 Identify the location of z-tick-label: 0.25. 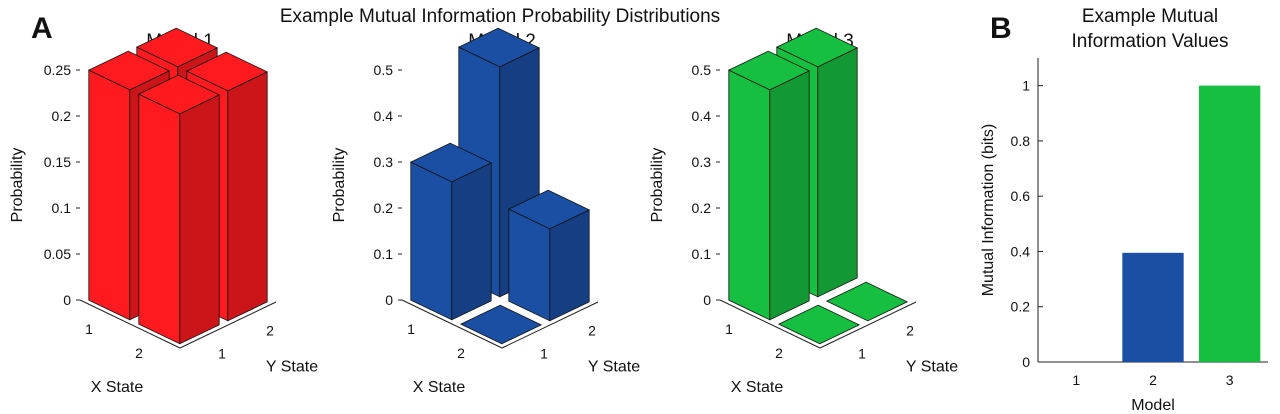
(57, 70).